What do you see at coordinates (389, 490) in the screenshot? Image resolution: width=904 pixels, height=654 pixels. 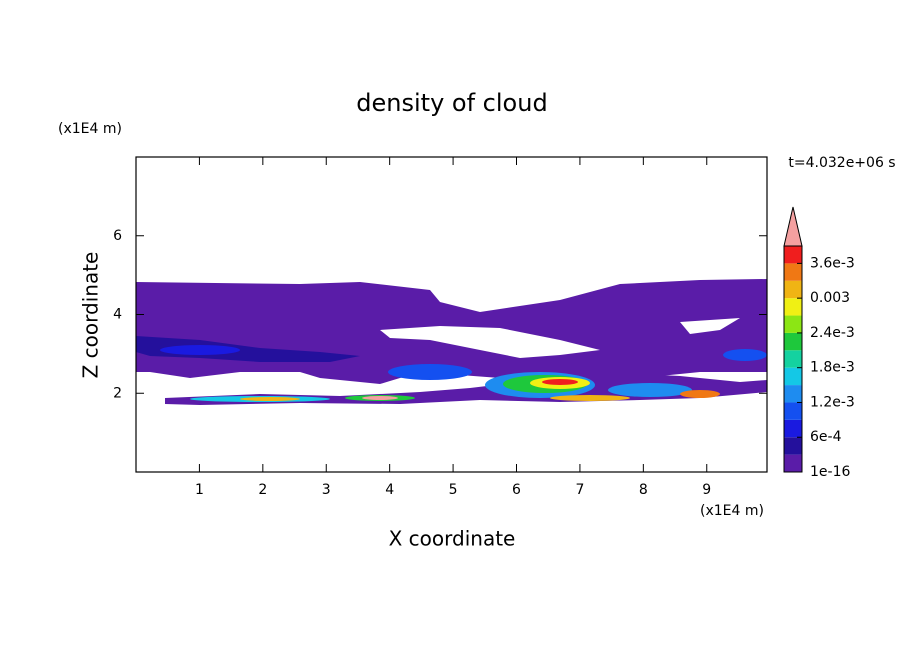 I see `x-tick-label: 4` at bounding box center [389, 490].